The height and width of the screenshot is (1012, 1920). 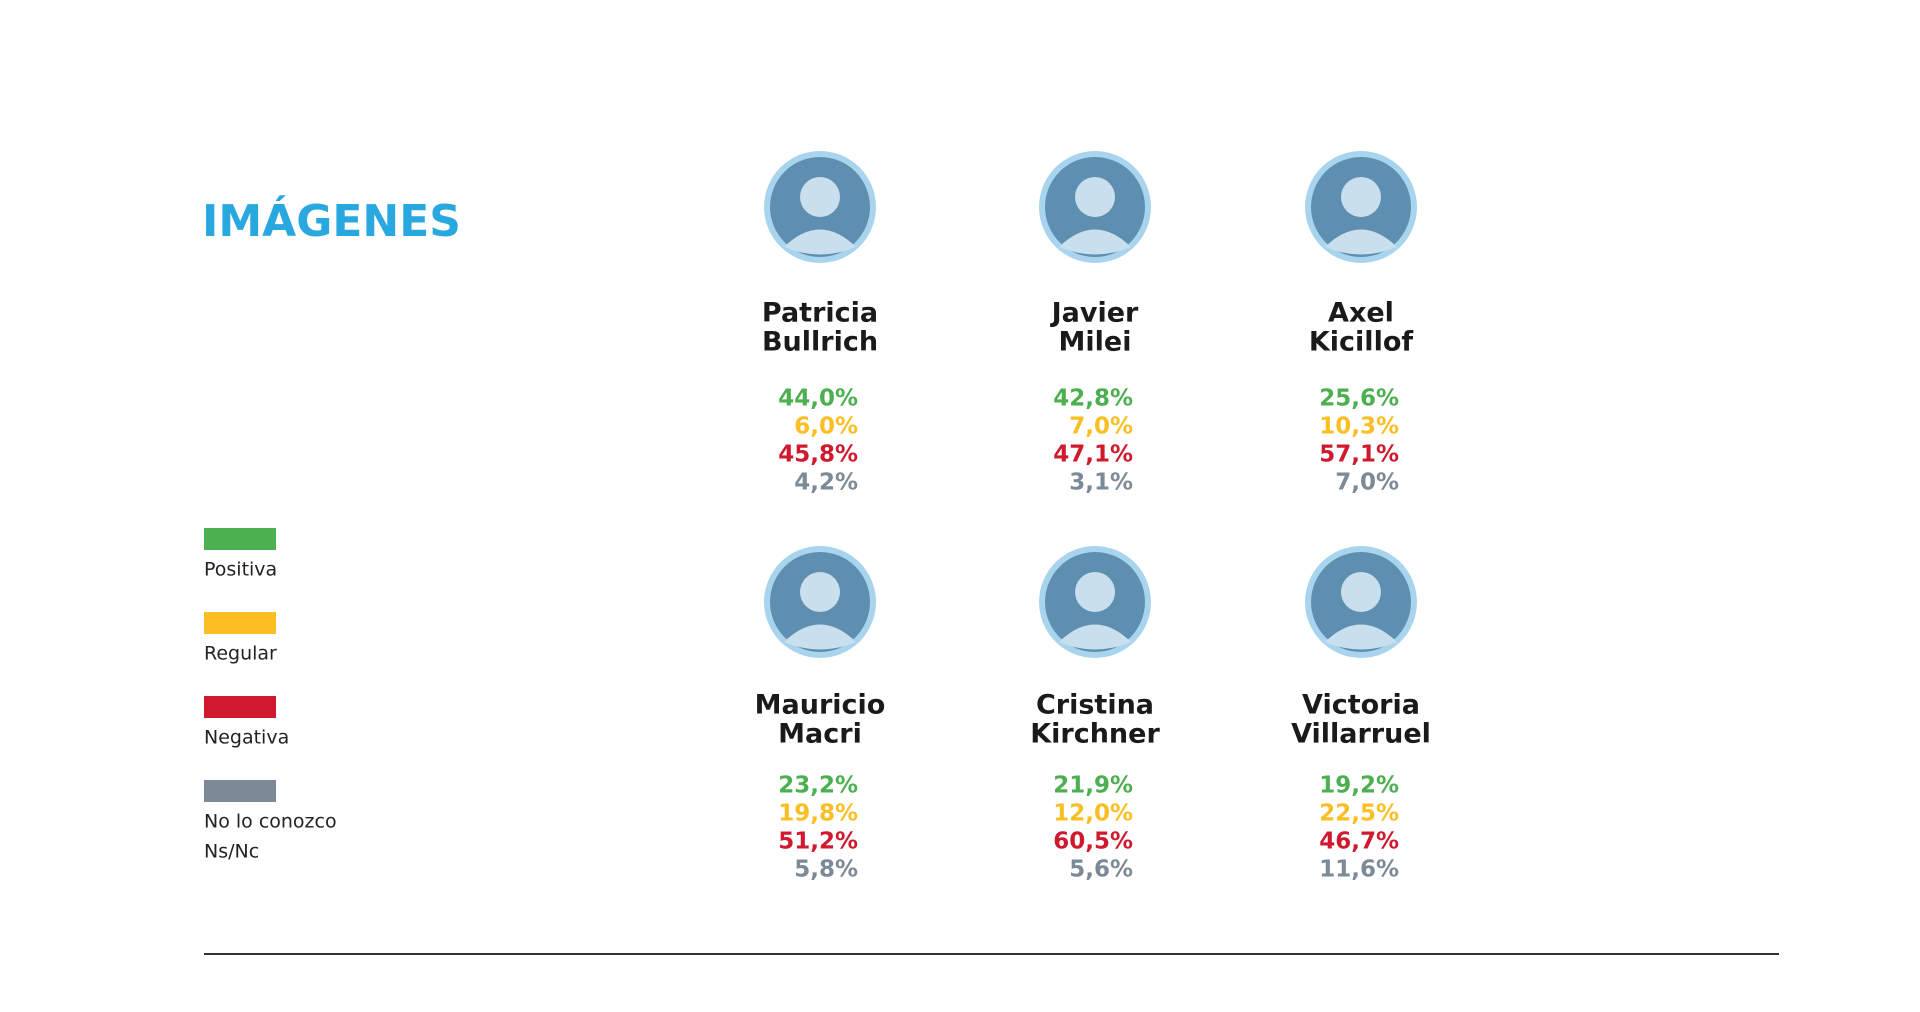 I want to click on candidate-name: Bullrich, so click(x=820, y=342).